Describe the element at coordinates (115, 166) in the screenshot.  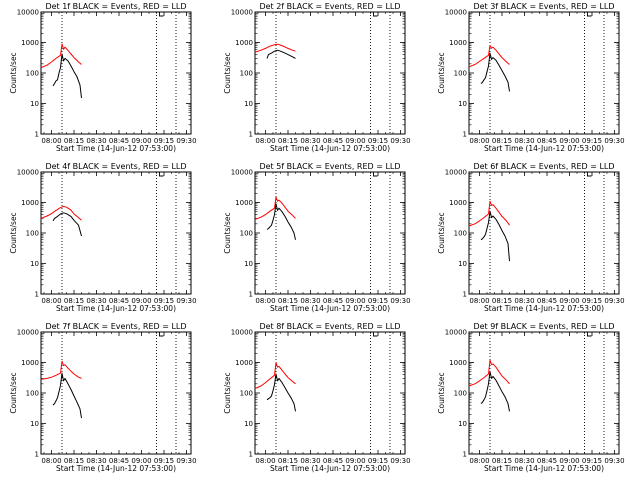
I see `panel-title: Det 4f BLACK = Events, RED = LLD` at that location.